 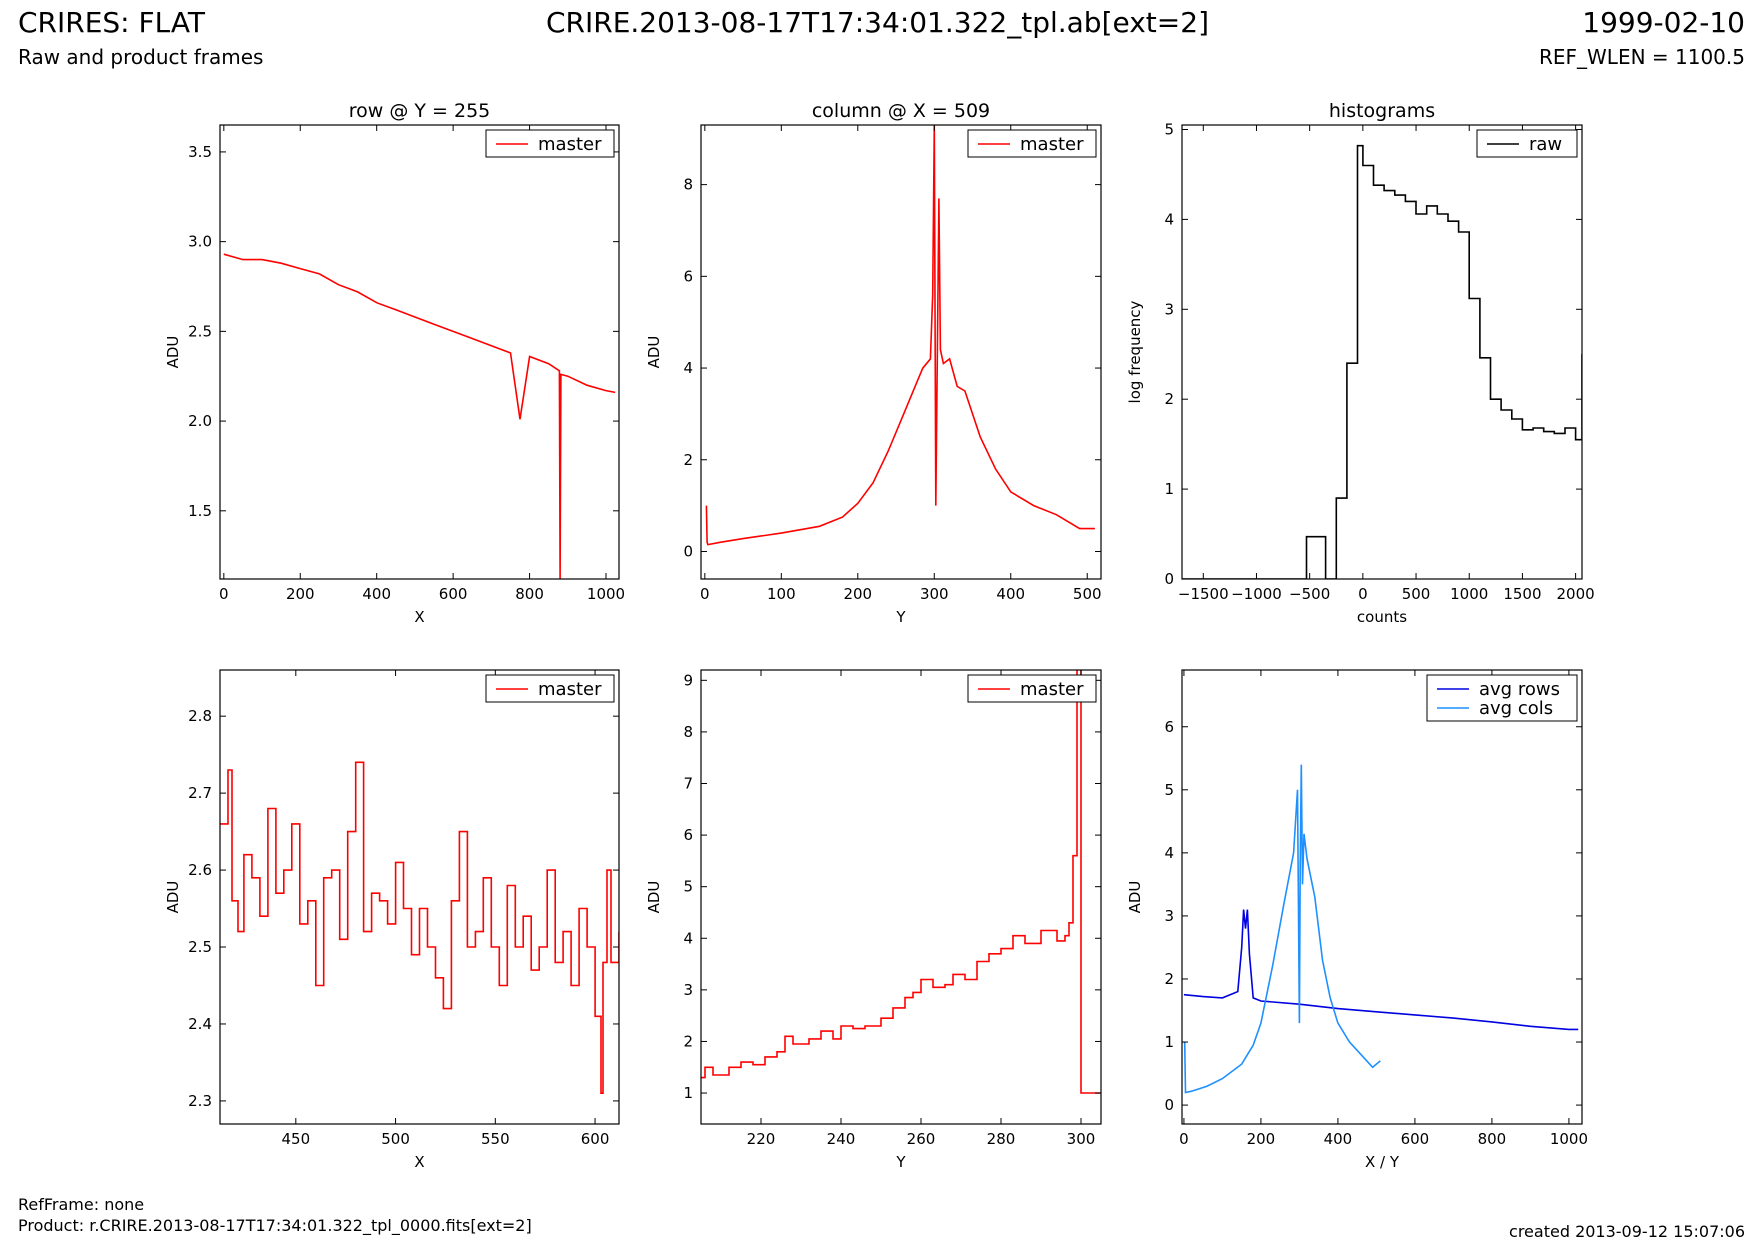 I want to click on legend-box, so click(x=1502, y=698).